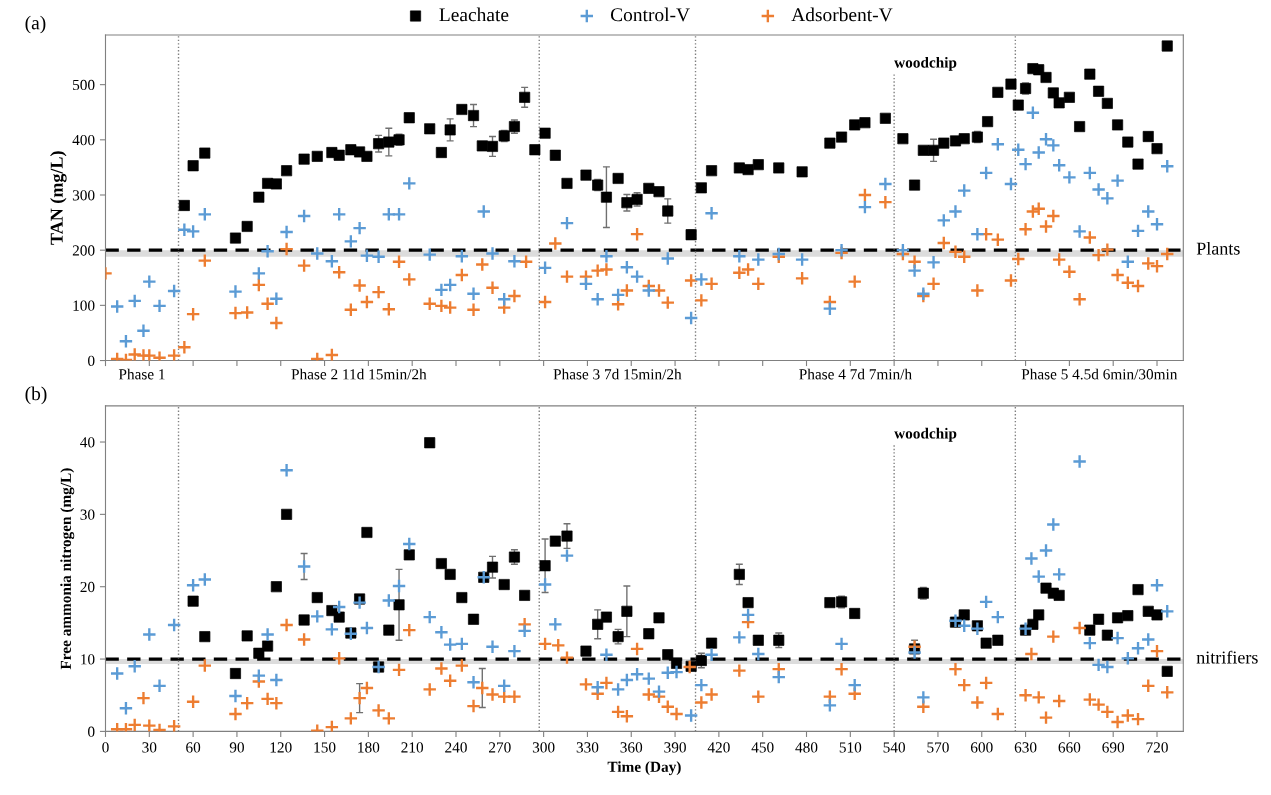 This screenshot has height=795, width=1271. Describe the element at coordinates (1218, 248) in the screenshot. I see `ref-line-label: Plants` at that location.